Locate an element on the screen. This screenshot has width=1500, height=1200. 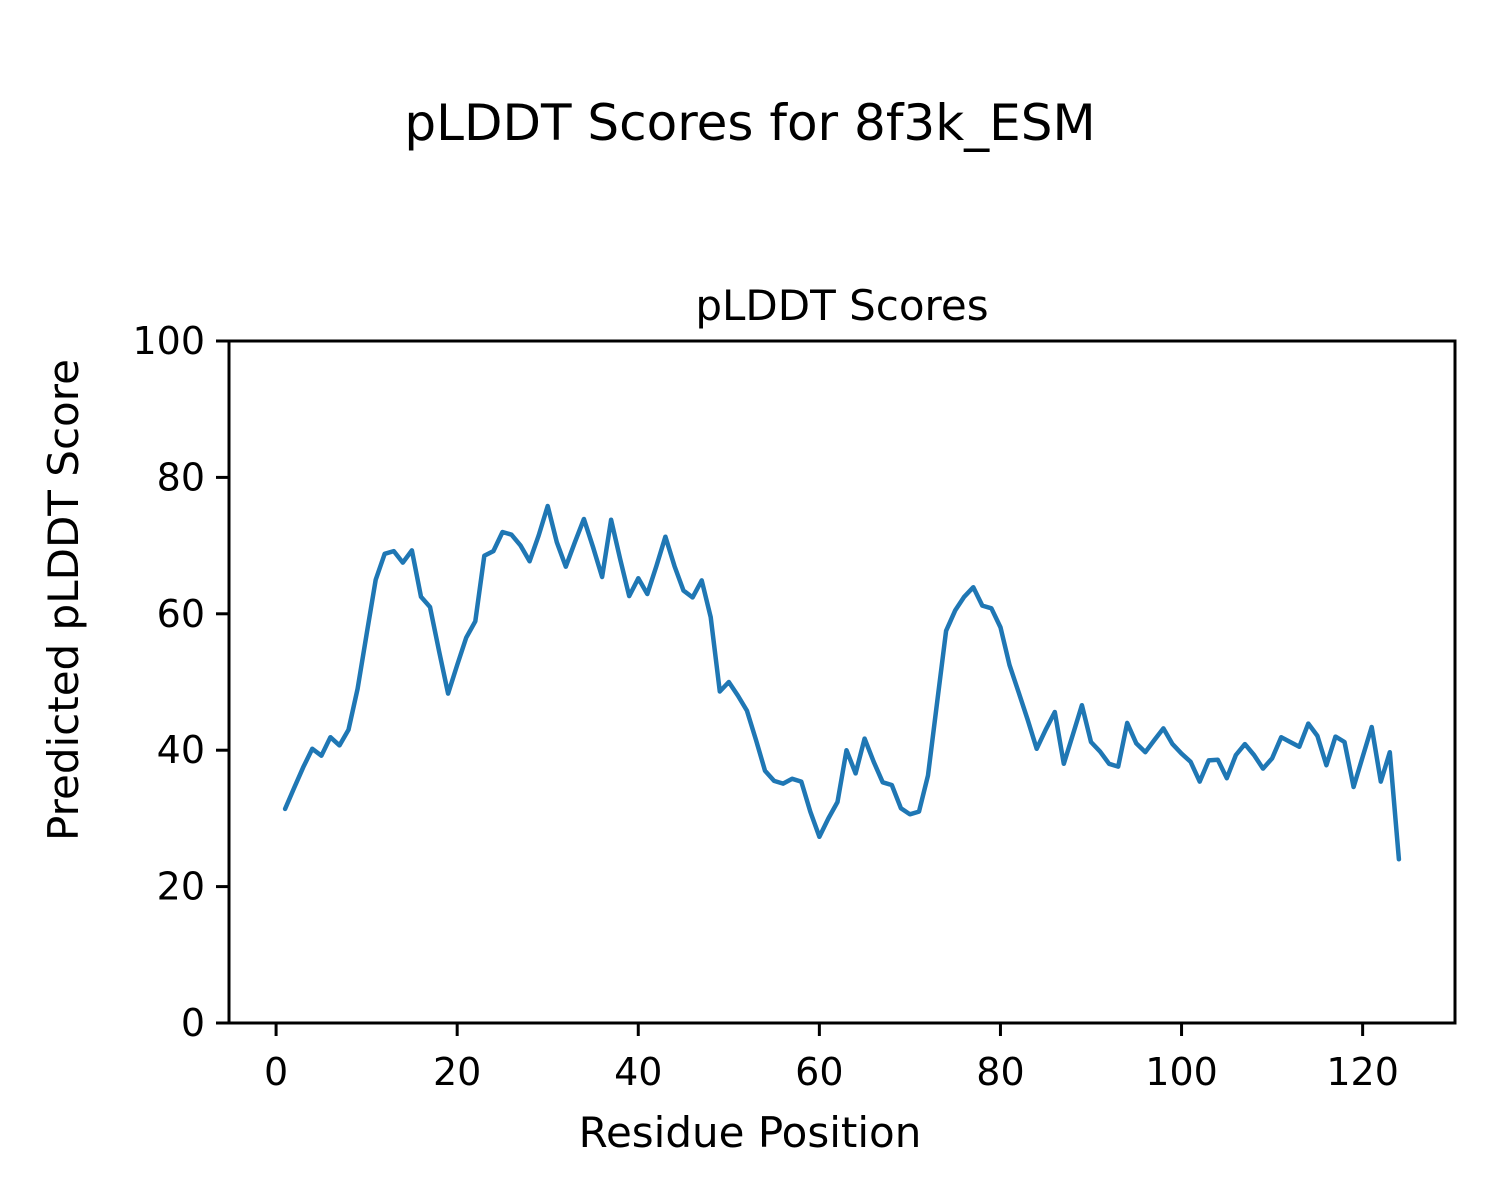
y-tick-label: 80 is located at coordinates (181, 477).